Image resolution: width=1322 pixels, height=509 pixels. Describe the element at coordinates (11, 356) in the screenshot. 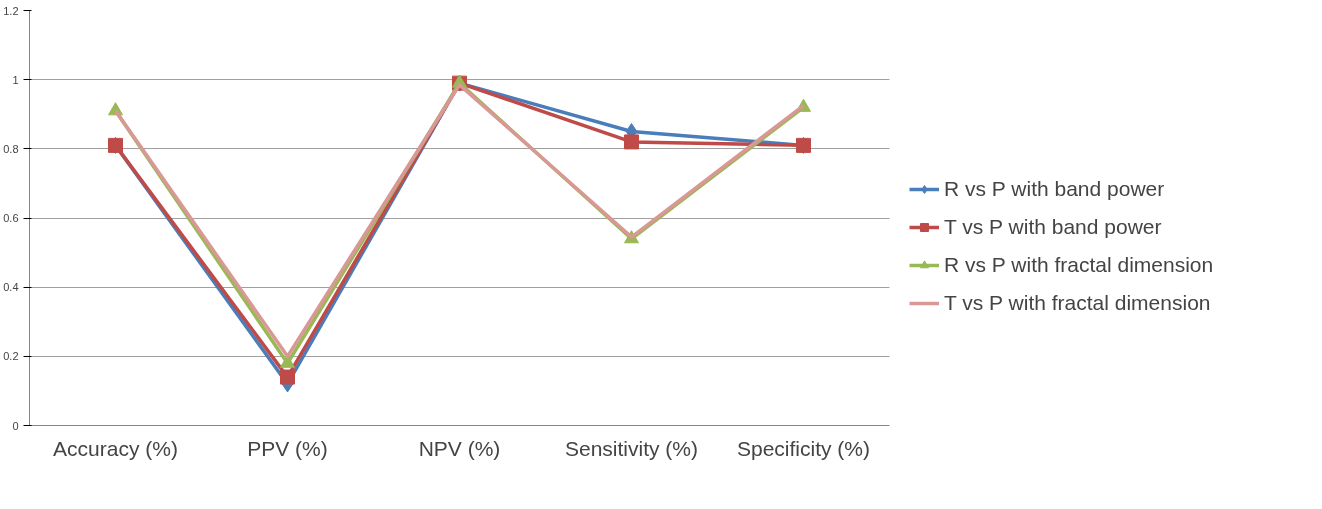

I see `y-tick-label: 0.2` at that location.